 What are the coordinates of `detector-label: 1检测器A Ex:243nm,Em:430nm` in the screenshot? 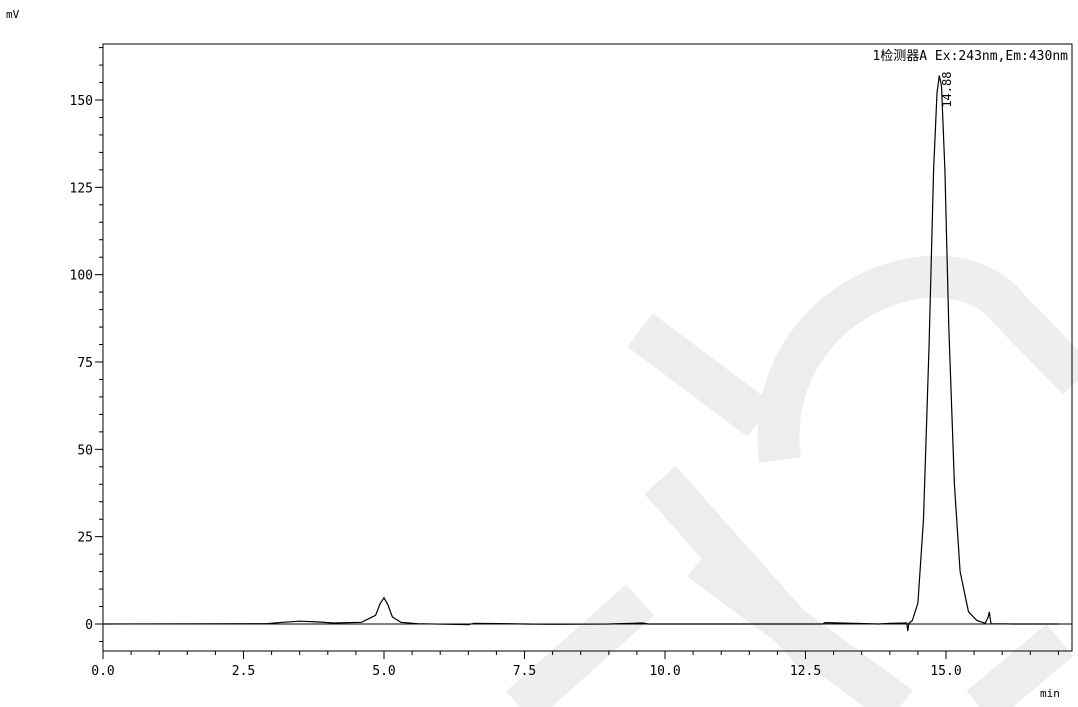 It's located at (970, 56).